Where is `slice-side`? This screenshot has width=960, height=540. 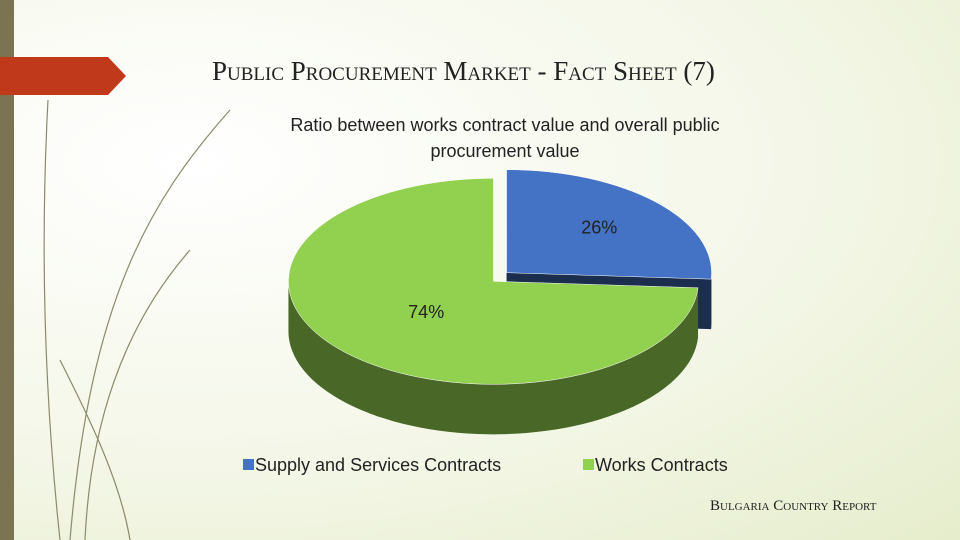 slice-side is located at coordinates (493, 358).